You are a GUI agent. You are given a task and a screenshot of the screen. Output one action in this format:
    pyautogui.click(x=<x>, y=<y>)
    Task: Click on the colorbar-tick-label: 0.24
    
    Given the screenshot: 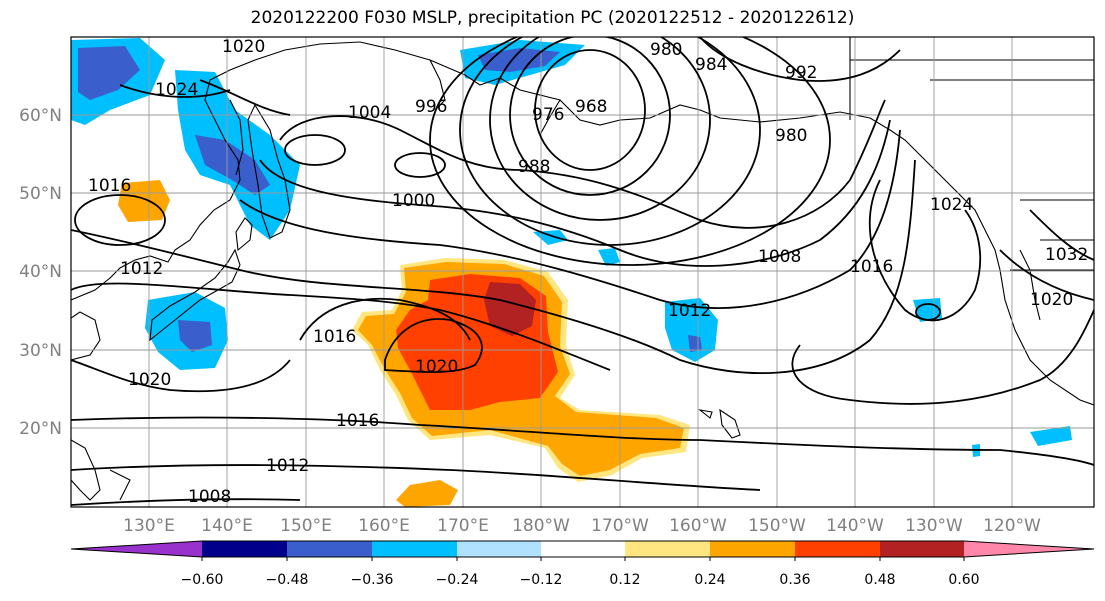 What is the action you would take?
    pyautogui.click(x=709, y=580)
    